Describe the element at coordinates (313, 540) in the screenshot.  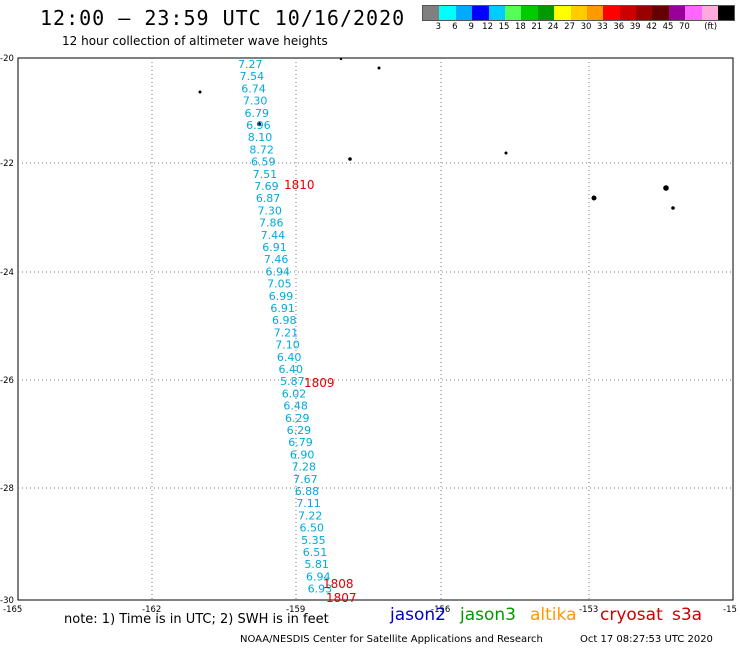
I see `swh-value: 5.35` at that location.